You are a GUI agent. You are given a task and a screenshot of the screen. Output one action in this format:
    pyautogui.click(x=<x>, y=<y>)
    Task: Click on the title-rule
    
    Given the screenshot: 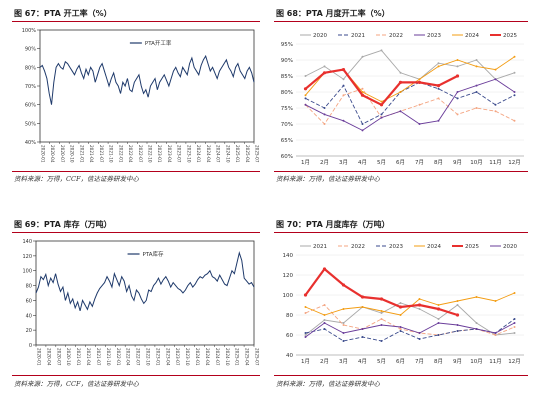 What is the action you would take?
    pyautogui.click(x=401, y=21)
    